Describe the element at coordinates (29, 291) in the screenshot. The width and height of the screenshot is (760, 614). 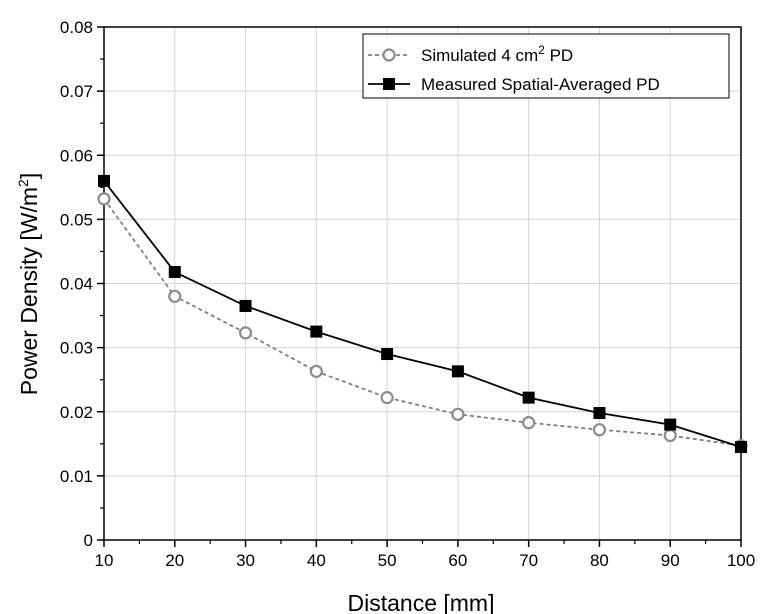
I see `y-axis-title-main: Power Density [W/m` at that location.